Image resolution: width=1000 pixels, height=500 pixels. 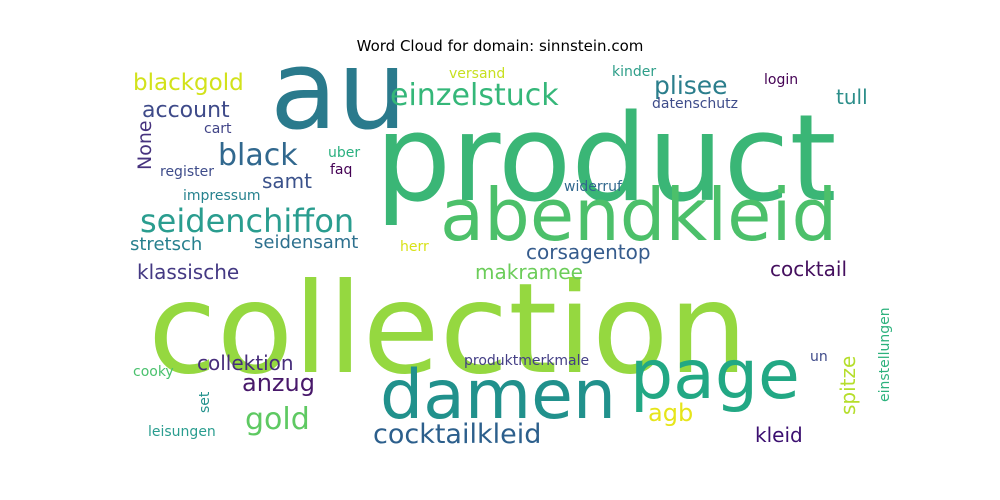 What do you see at coordinates (819, 357) in the screenshot?
I see `word-un: un` at bounding box center [819, 357].